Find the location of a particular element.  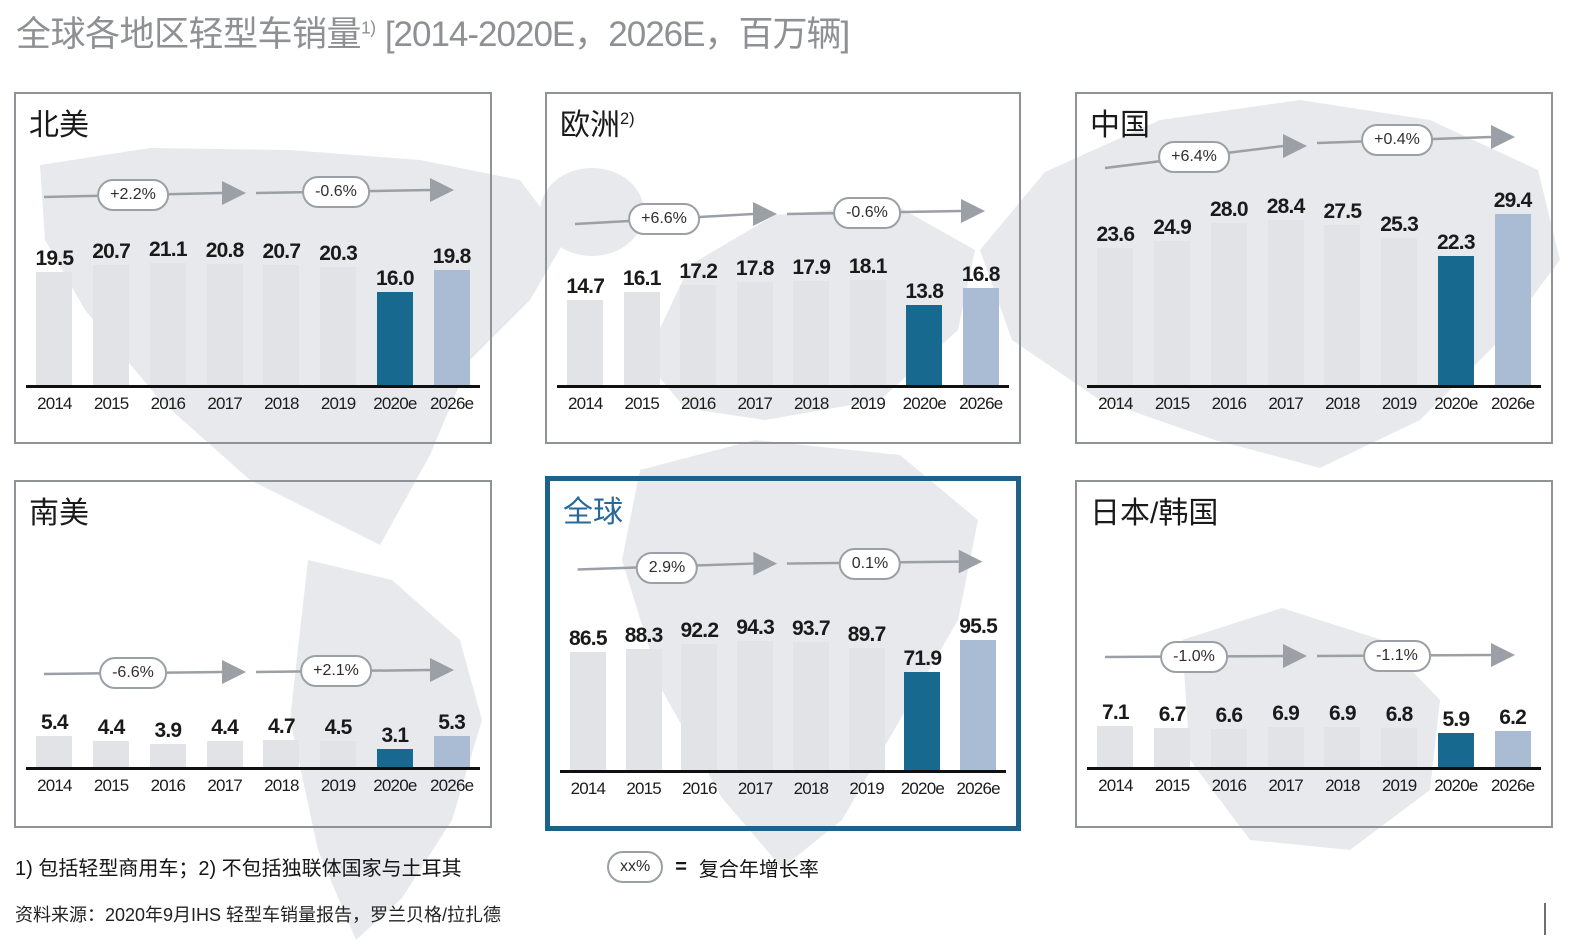

bar-value-label: 4.4 is located at coordinates (111, 727).